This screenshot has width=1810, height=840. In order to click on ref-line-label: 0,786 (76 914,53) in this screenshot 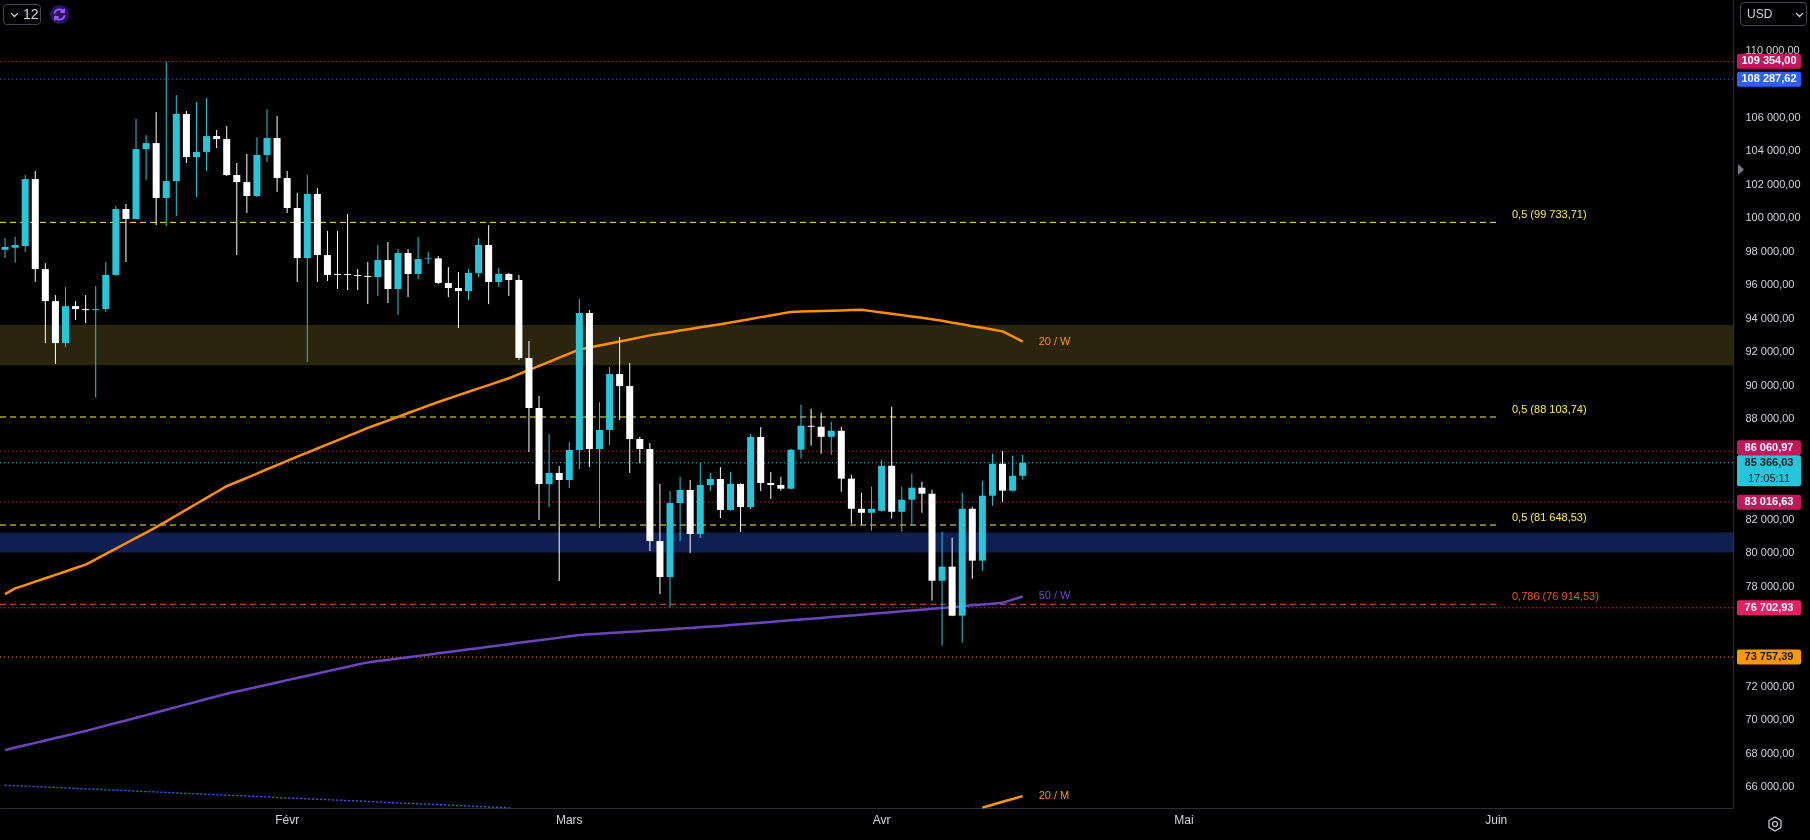, I will do `click(1555, 596)`.